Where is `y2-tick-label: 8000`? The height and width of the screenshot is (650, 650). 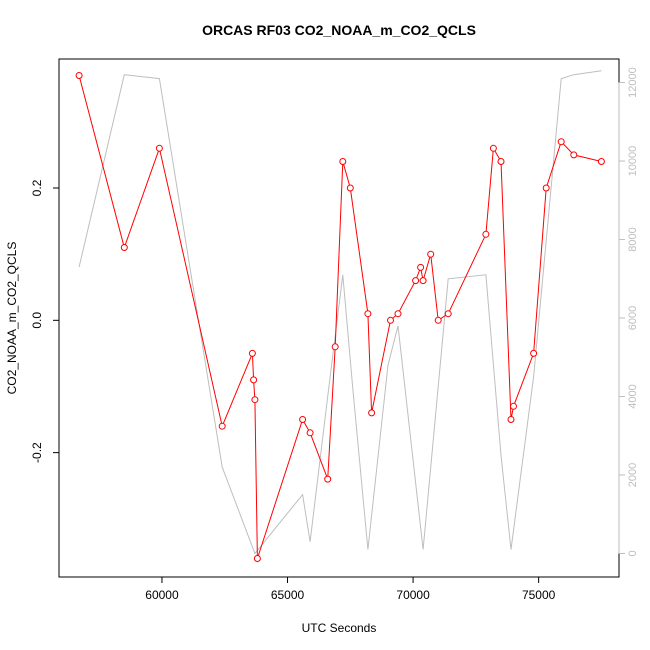
y2-tick-label: 8000 is located at coordinates (633, 239).